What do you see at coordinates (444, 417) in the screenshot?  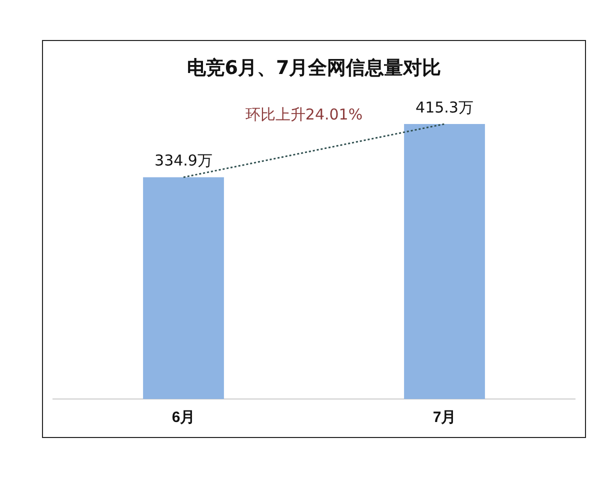 I see `x-tick-label: 7月` at bounding box center [444, 417].